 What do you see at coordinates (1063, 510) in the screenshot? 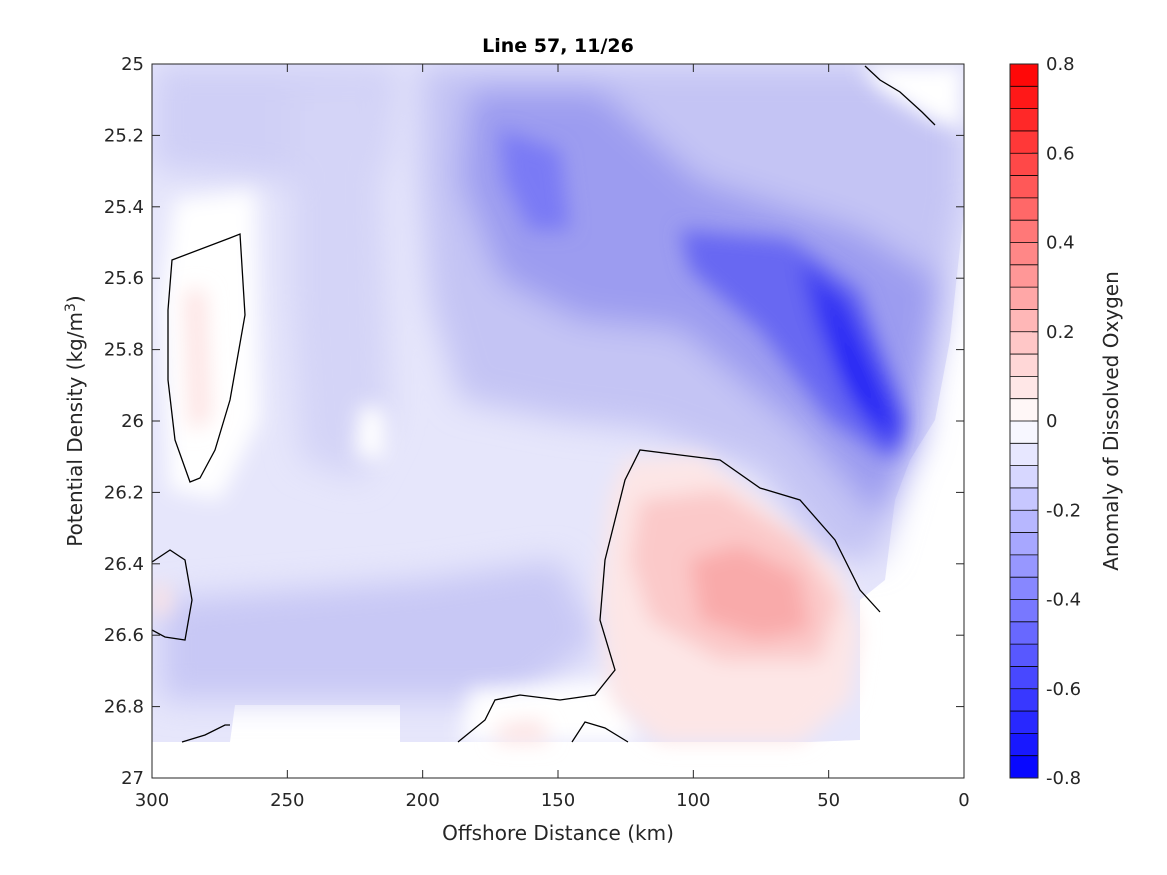
I see `colorbar-tick-label: -0.2` at bounding box center [1063, 510].